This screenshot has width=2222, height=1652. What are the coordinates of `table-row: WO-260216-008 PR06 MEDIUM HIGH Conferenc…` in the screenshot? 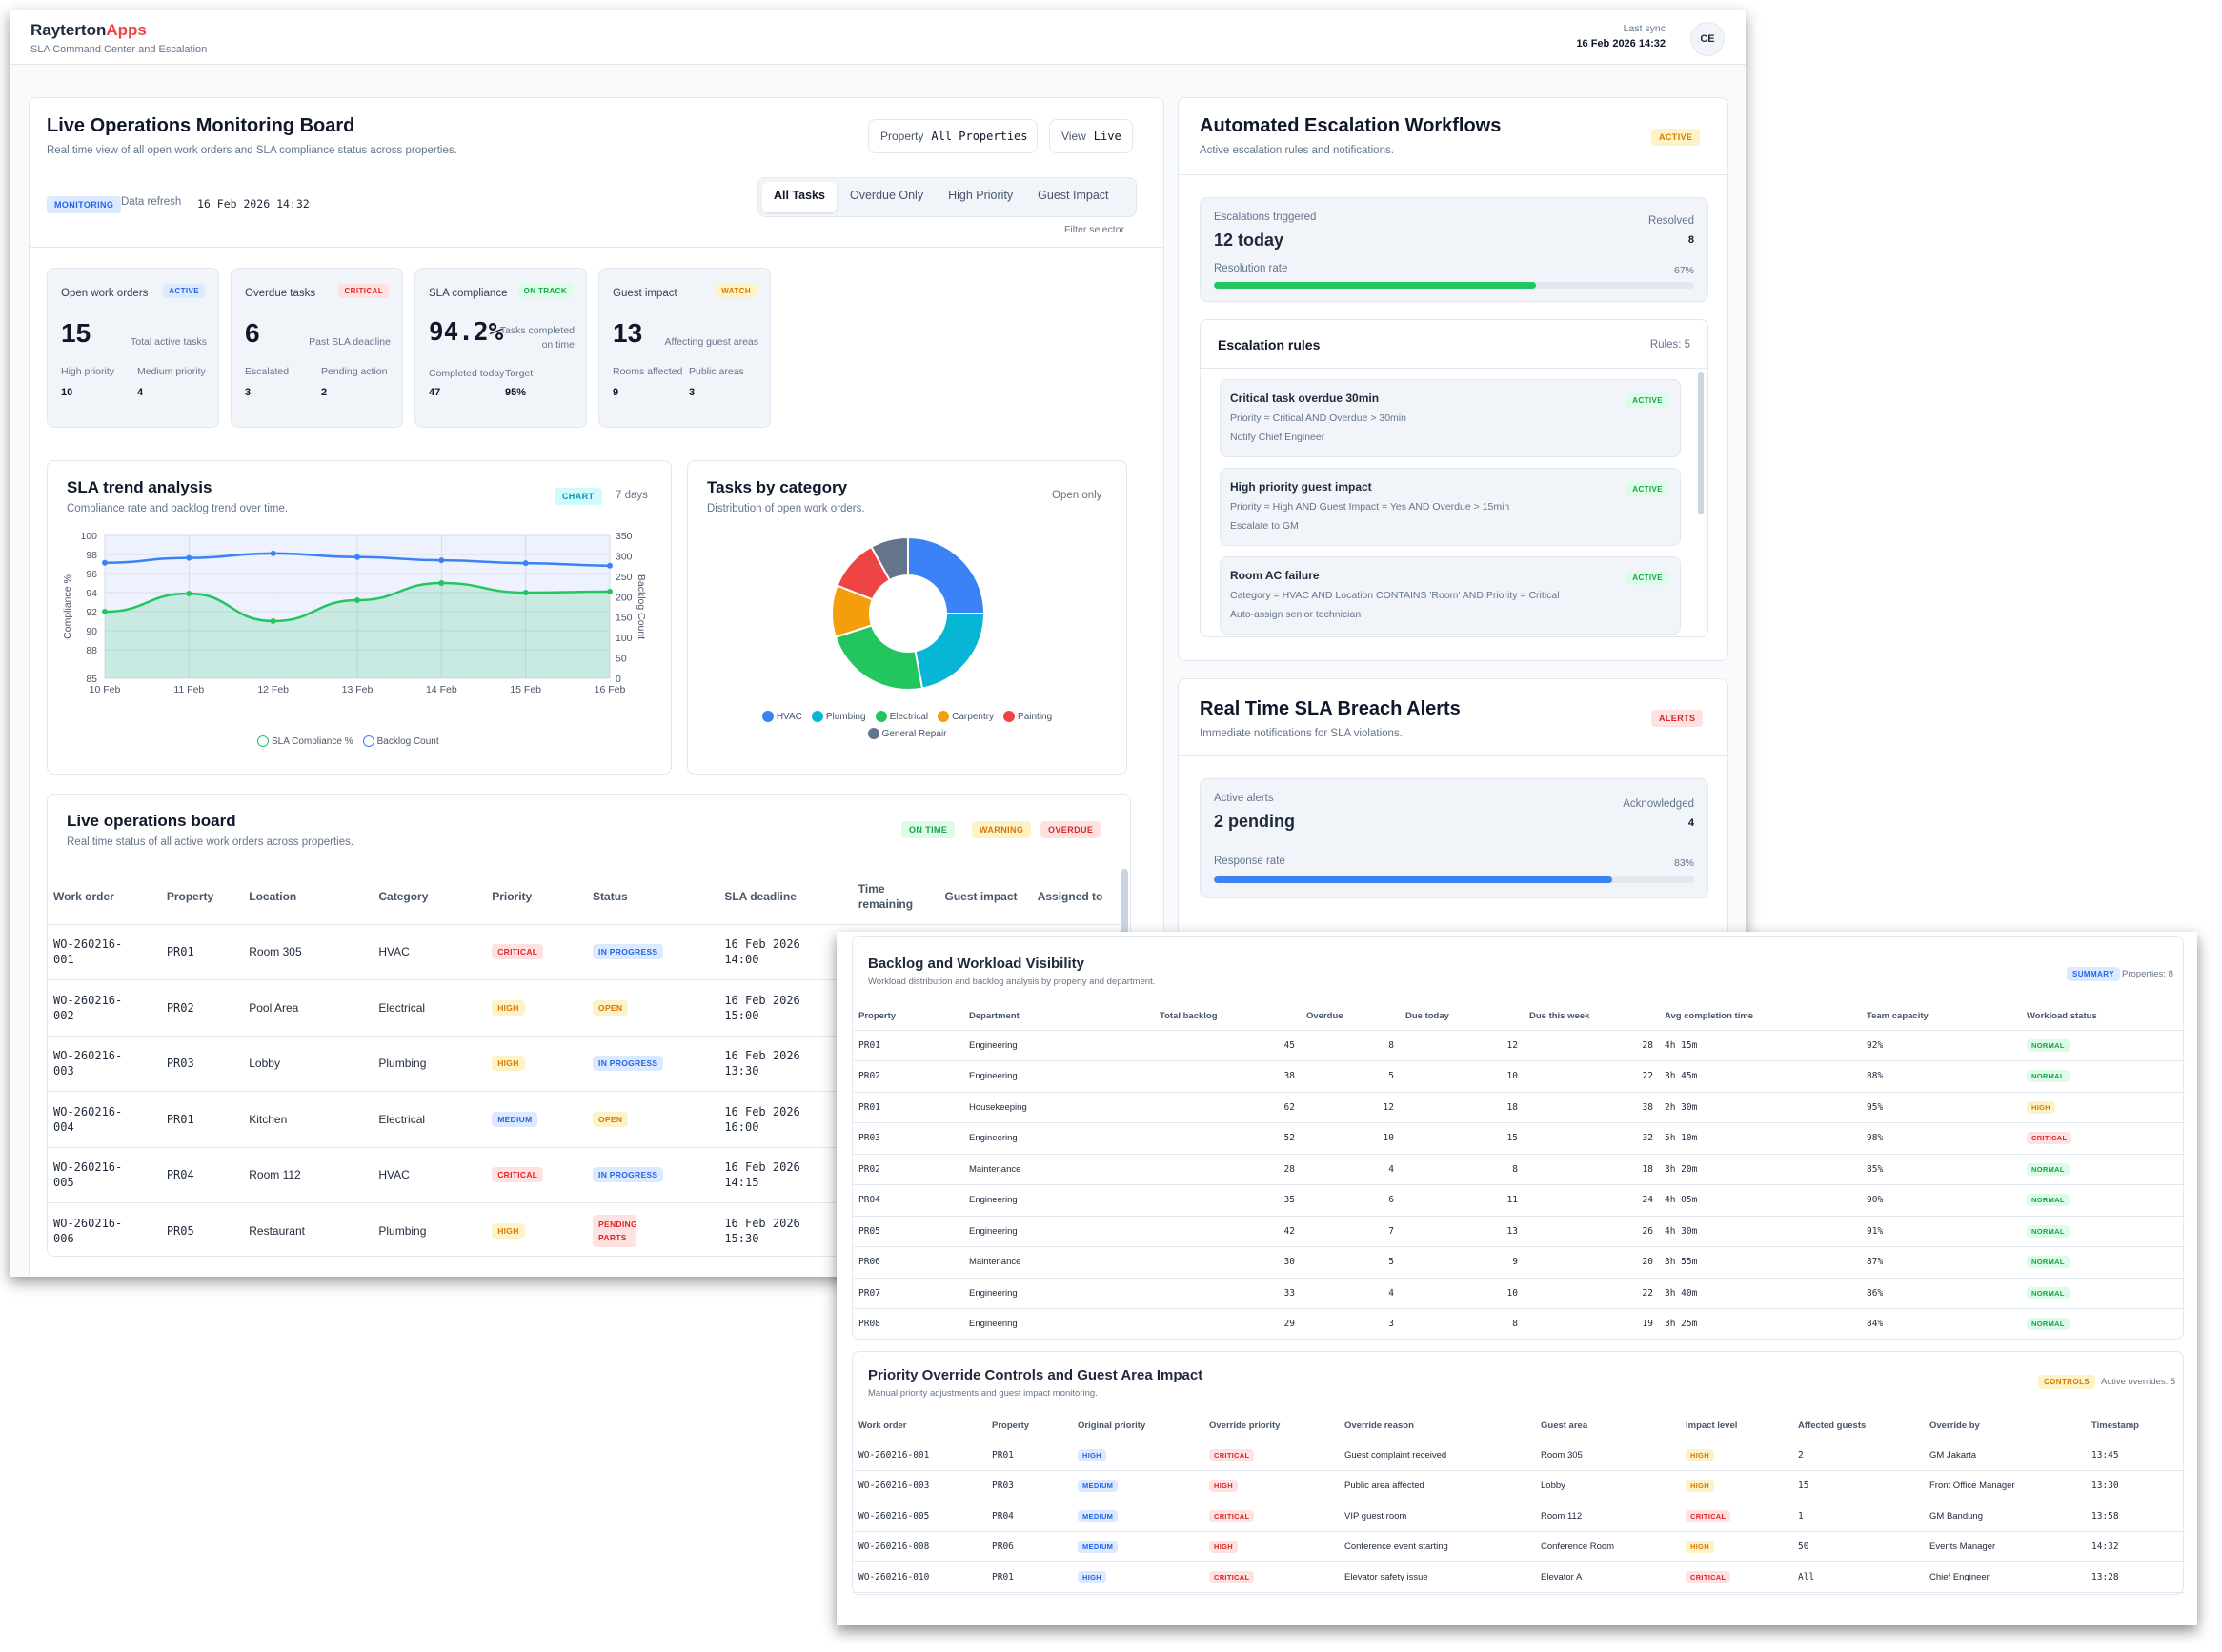 It's located at (1519, 1547).